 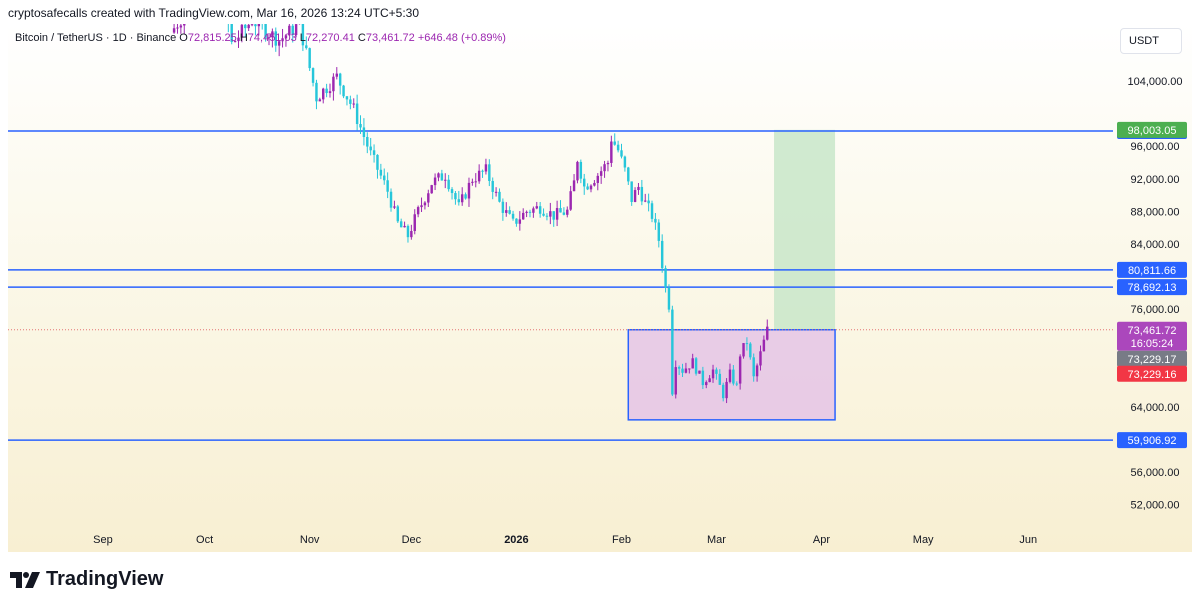 I want to click on currency-button: USDT, so click(x=1151, y=41).